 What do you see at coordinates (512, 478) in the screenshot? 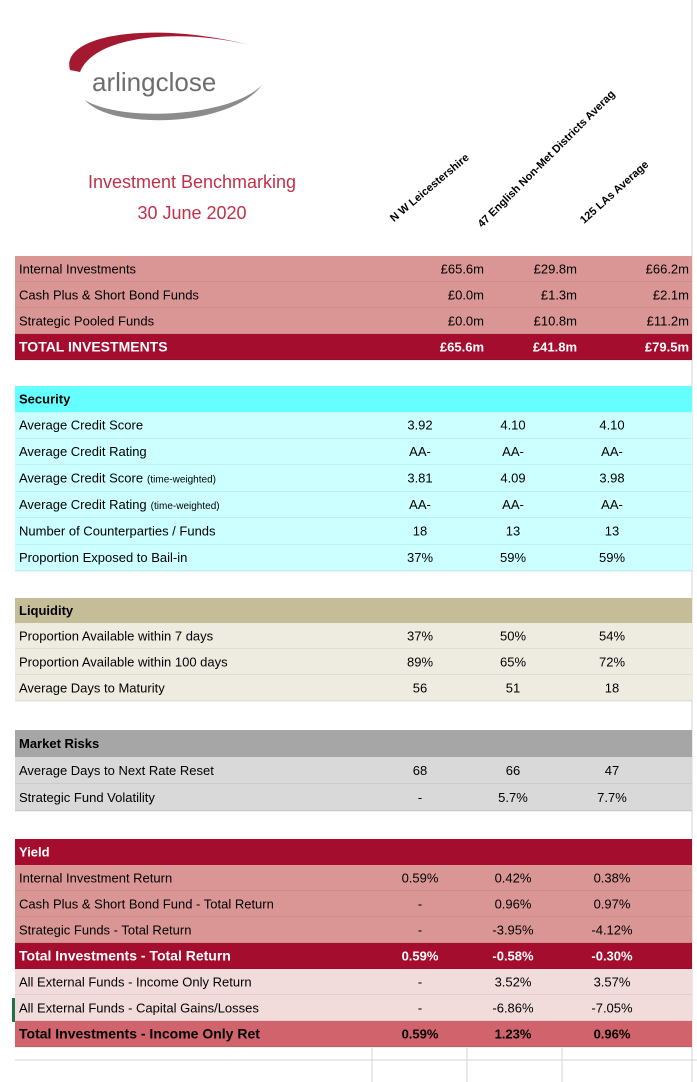
I see `cell-value: 4.09` at bounding box center [512, 478].